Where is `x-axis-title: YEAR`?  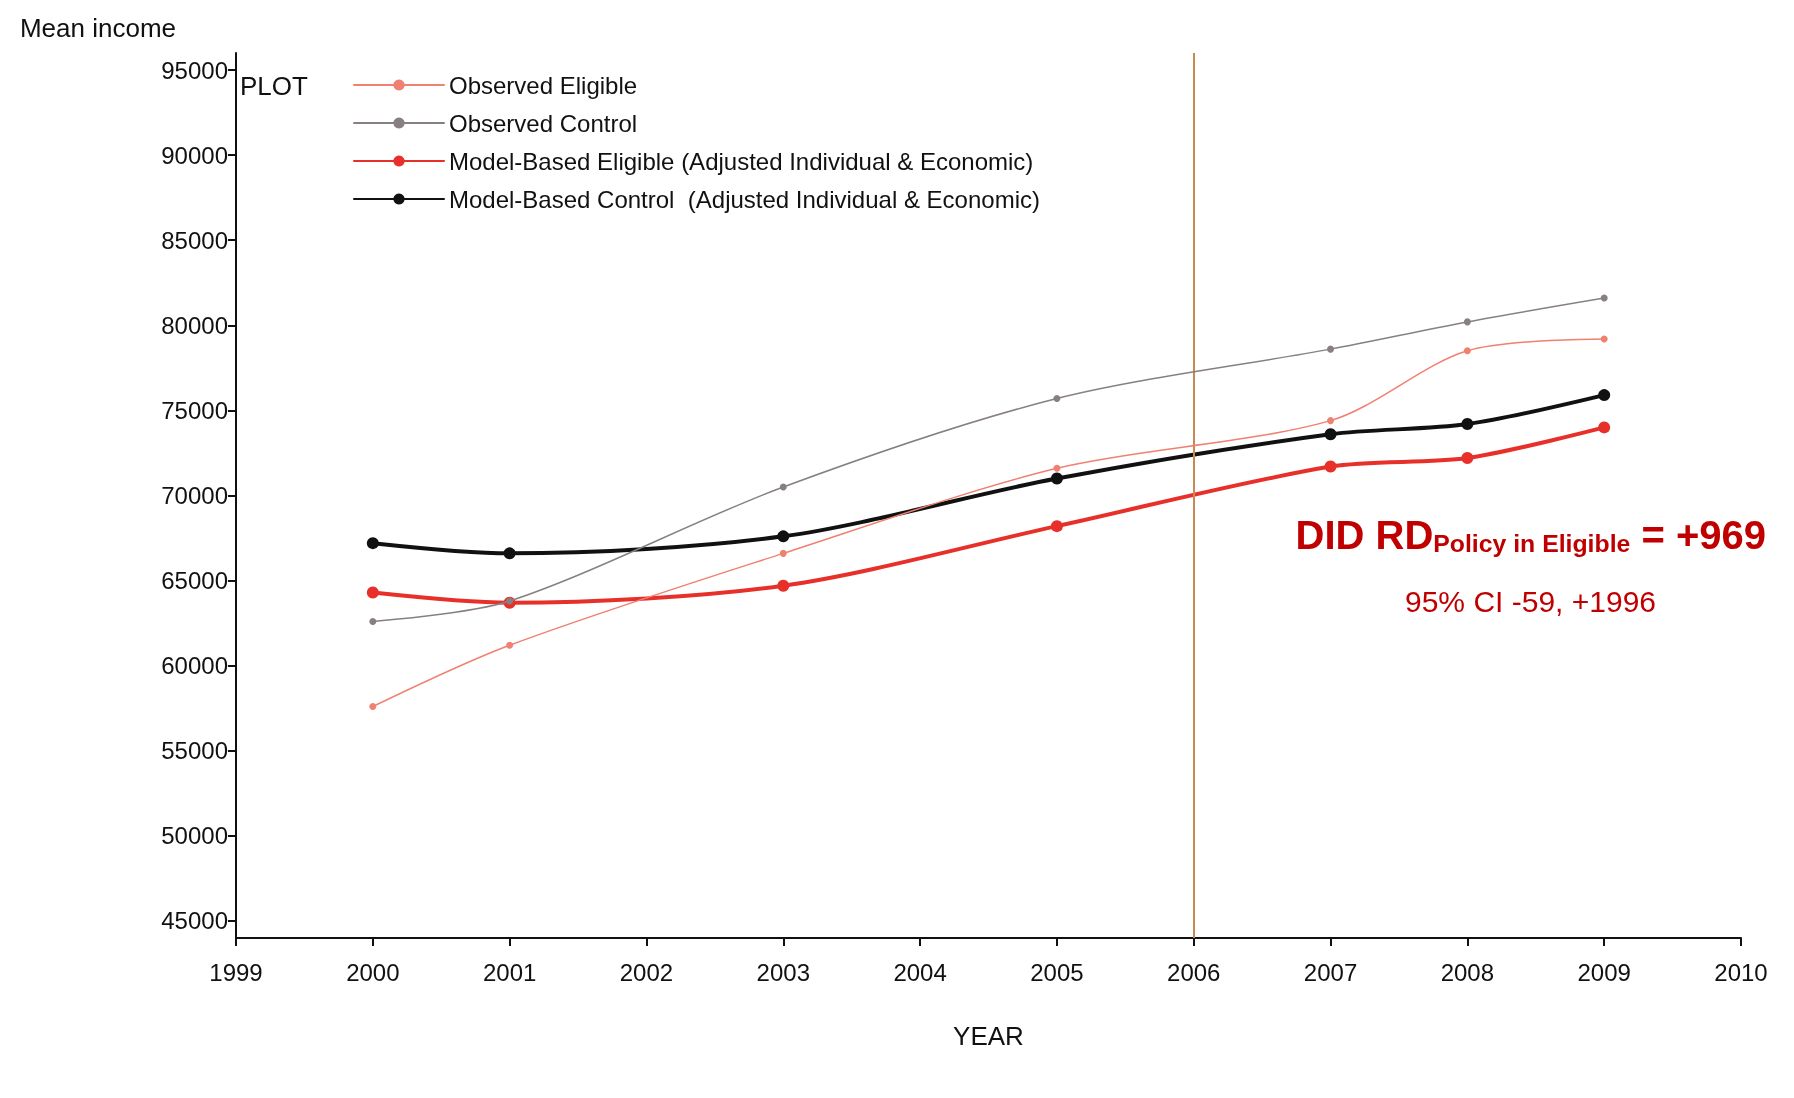 x-axis-title: YEAR is located at coordinates (988, 1036).